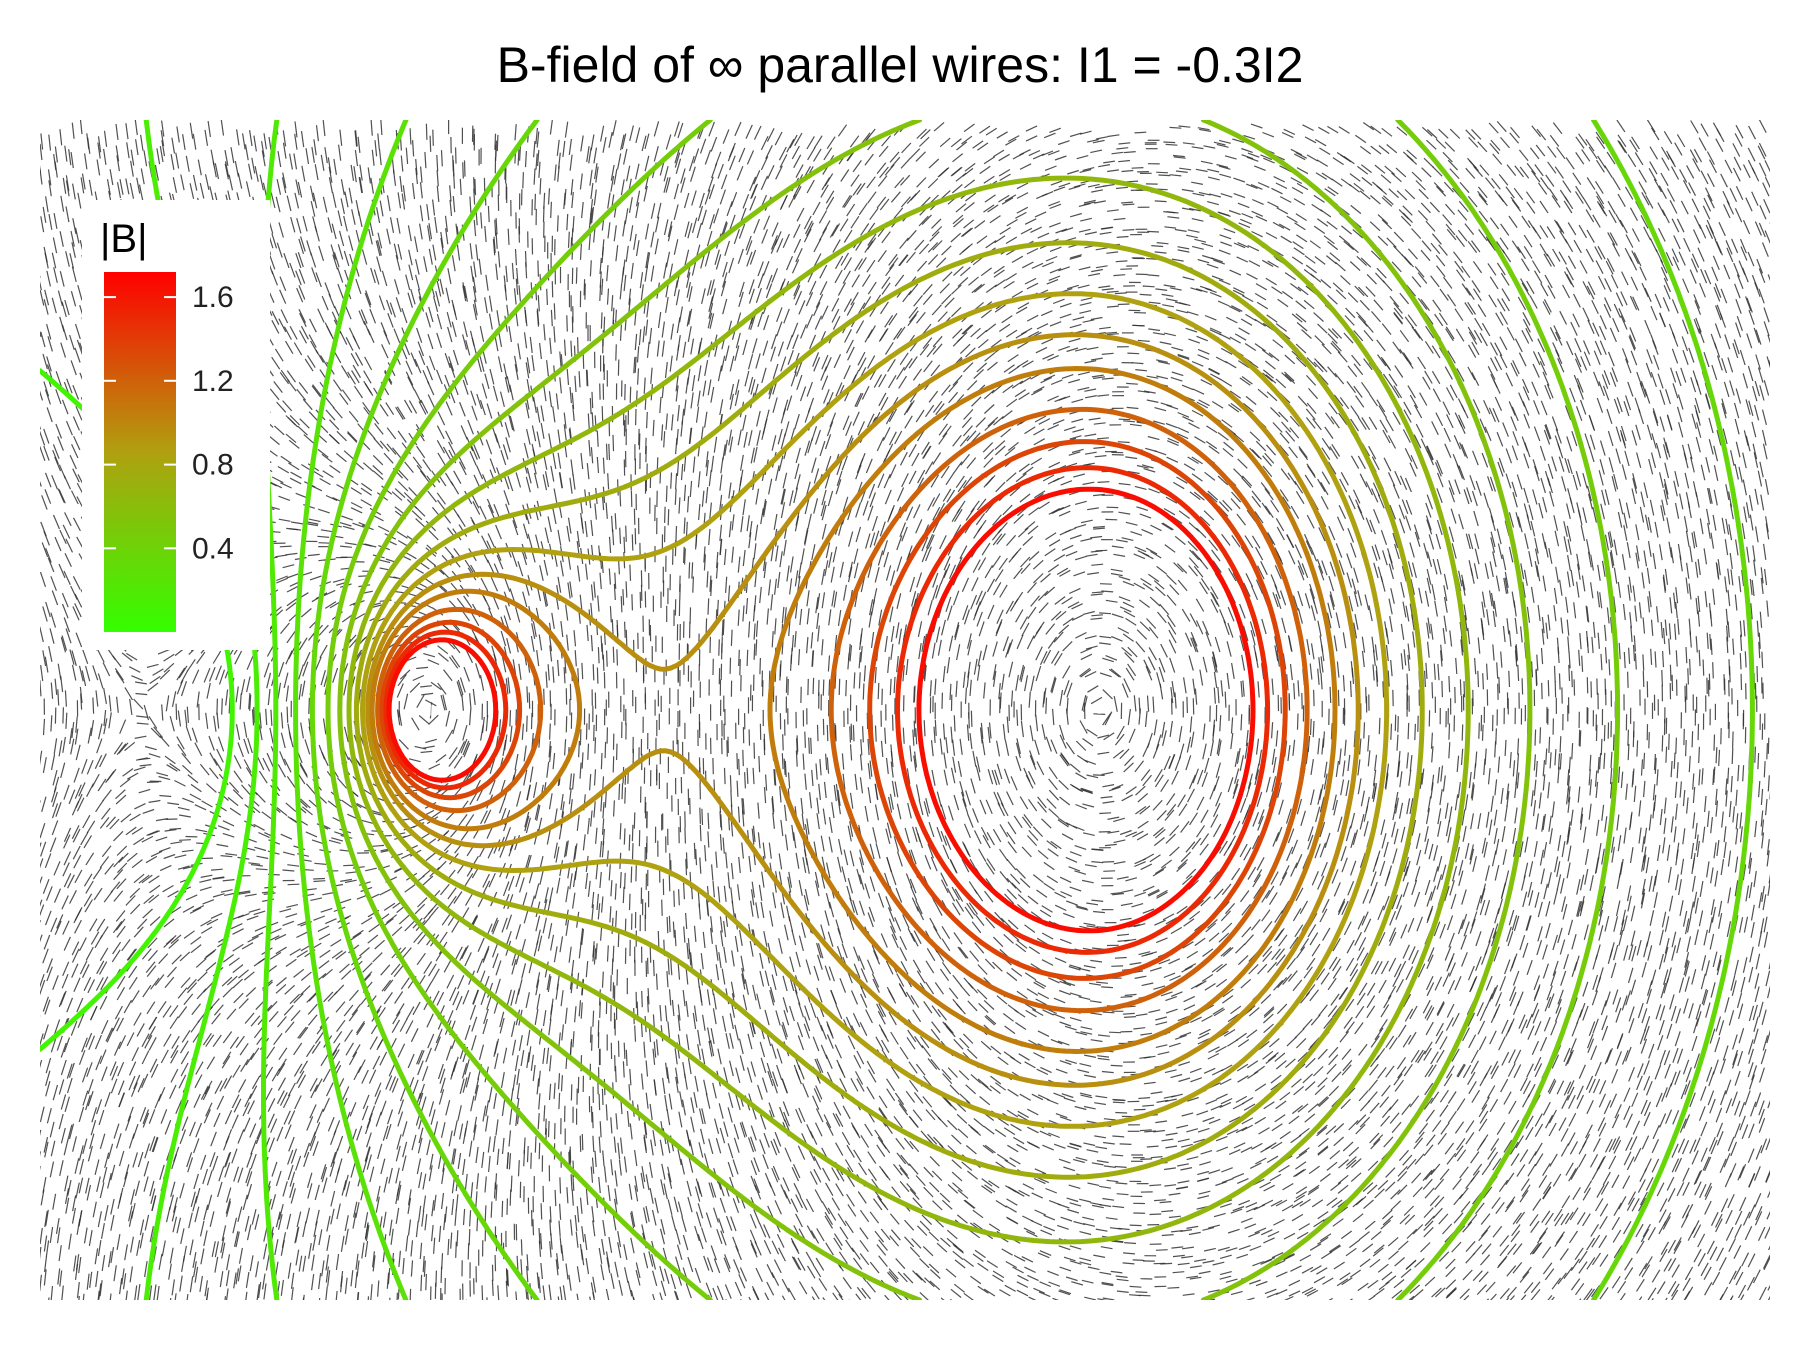  I want to click on field-segment-1916, so click(284, 180).